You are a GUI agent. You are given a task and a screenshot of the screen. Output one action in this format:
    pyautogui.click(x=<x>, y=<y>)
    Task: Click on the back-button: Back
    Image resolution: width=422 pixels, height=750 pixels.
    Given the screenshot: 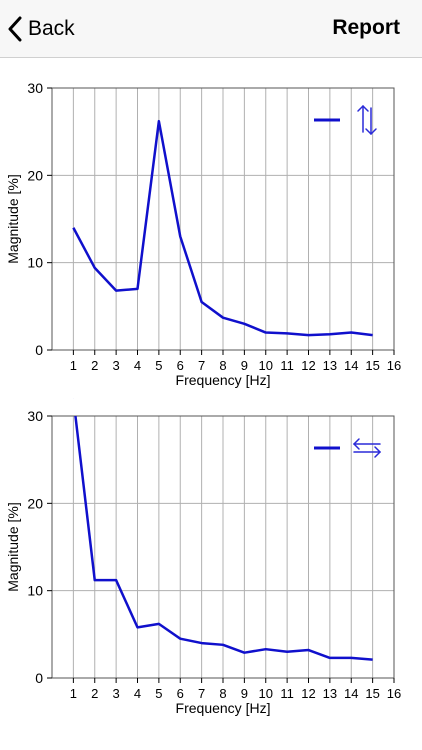 What is the action you would take?
    pyautogui.click(x=41, y=29)
    